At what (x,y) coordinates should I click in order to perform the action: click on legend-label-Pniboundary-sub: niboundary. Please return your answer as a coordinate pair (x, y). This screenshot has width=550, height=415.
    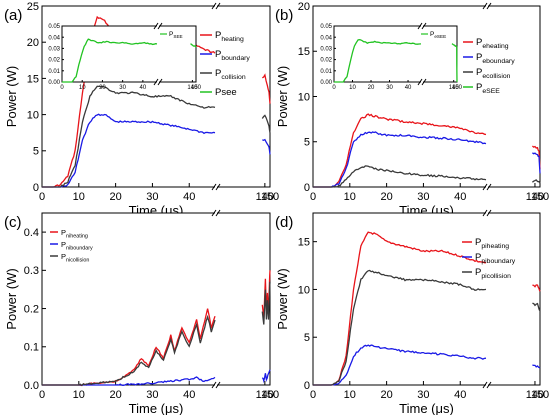
    Looking at the image, I should click on (79, 248).